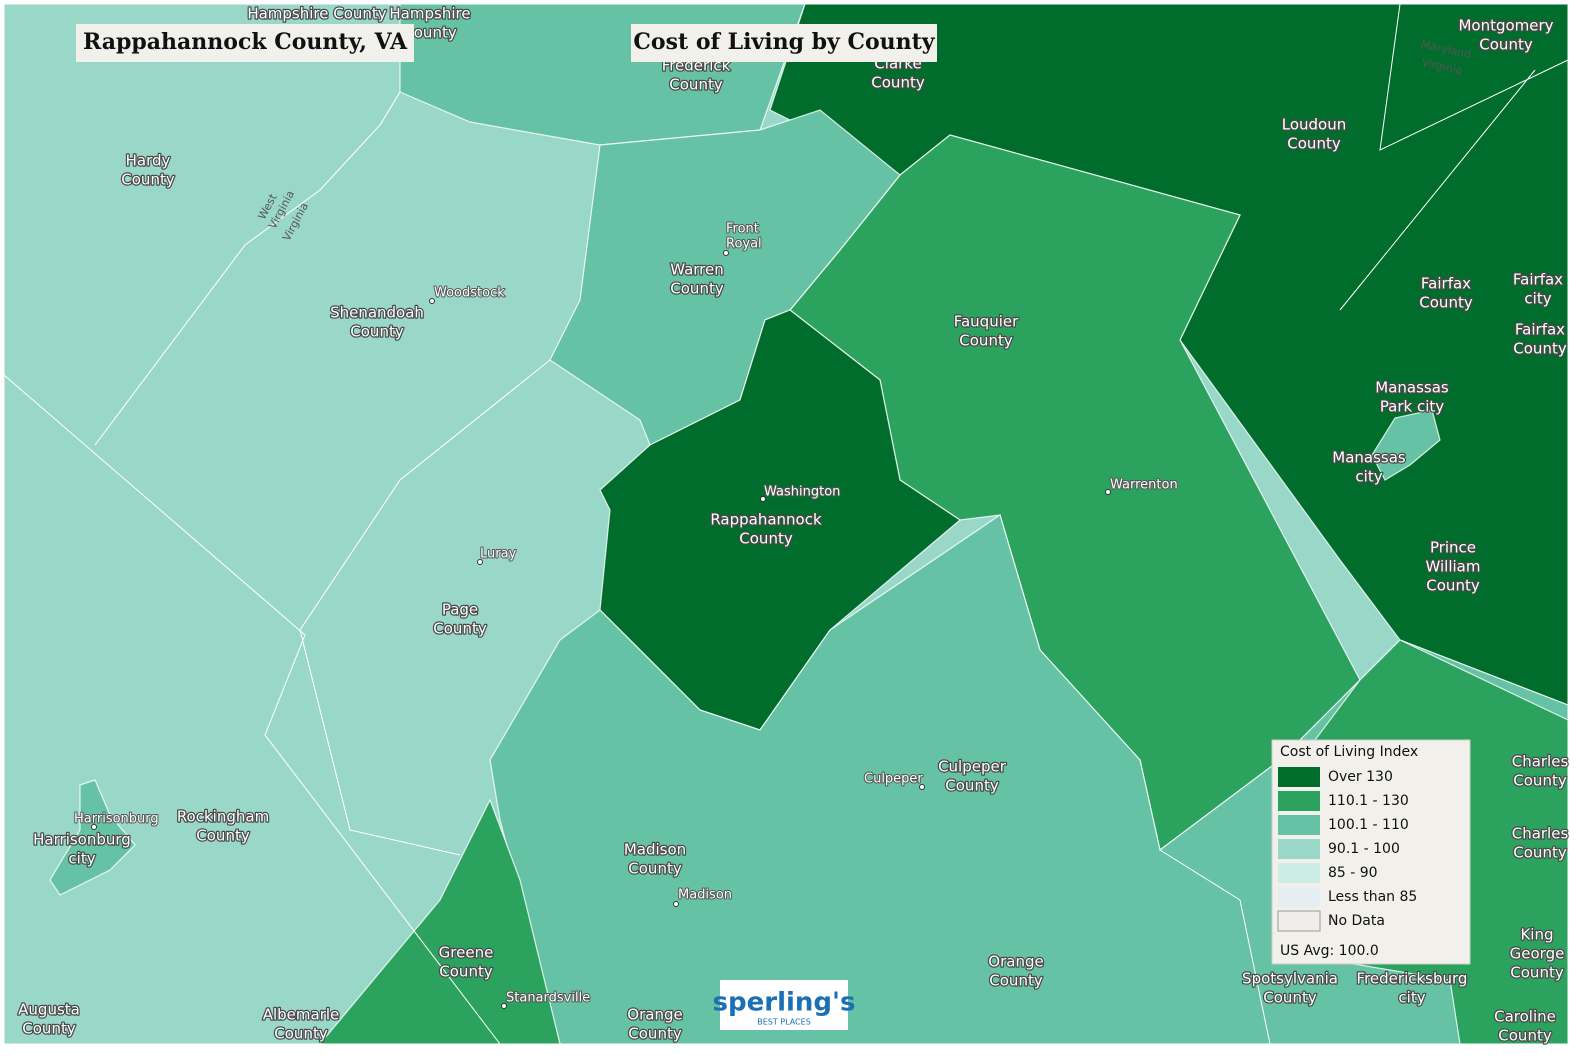 The height and width of the screenshot is (1058, 1587). I want to click on legend-label: 100.1 - 110, so click(1368, 825).